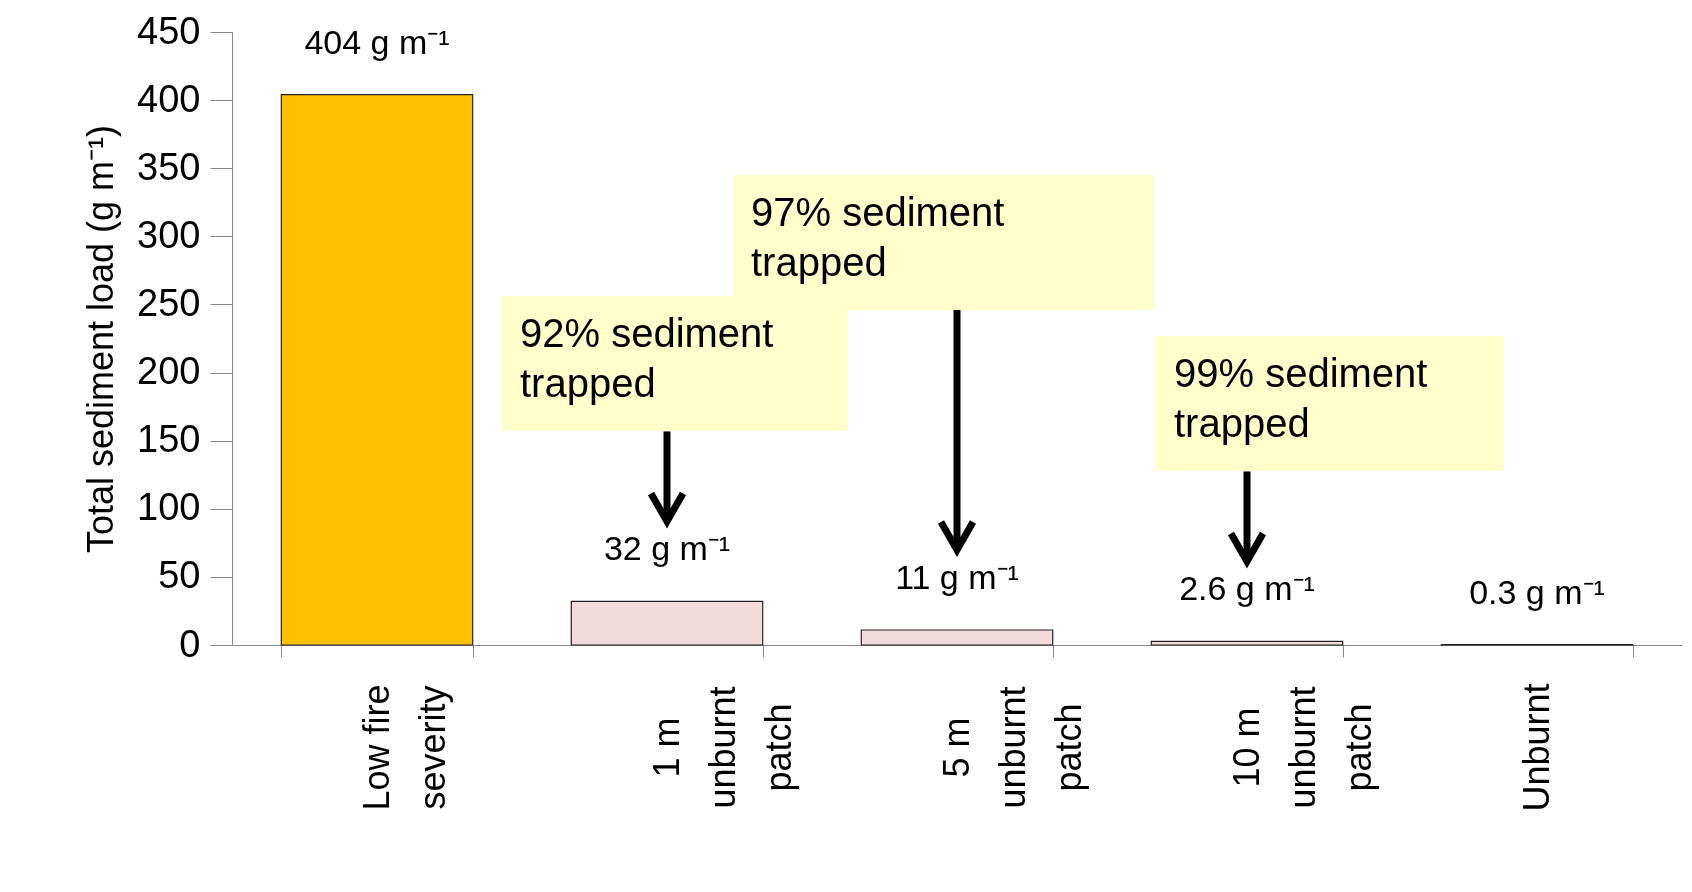 This screenshot has height=892, width=1692. I want to click on y-tick-label: 450, so click(169, 30).